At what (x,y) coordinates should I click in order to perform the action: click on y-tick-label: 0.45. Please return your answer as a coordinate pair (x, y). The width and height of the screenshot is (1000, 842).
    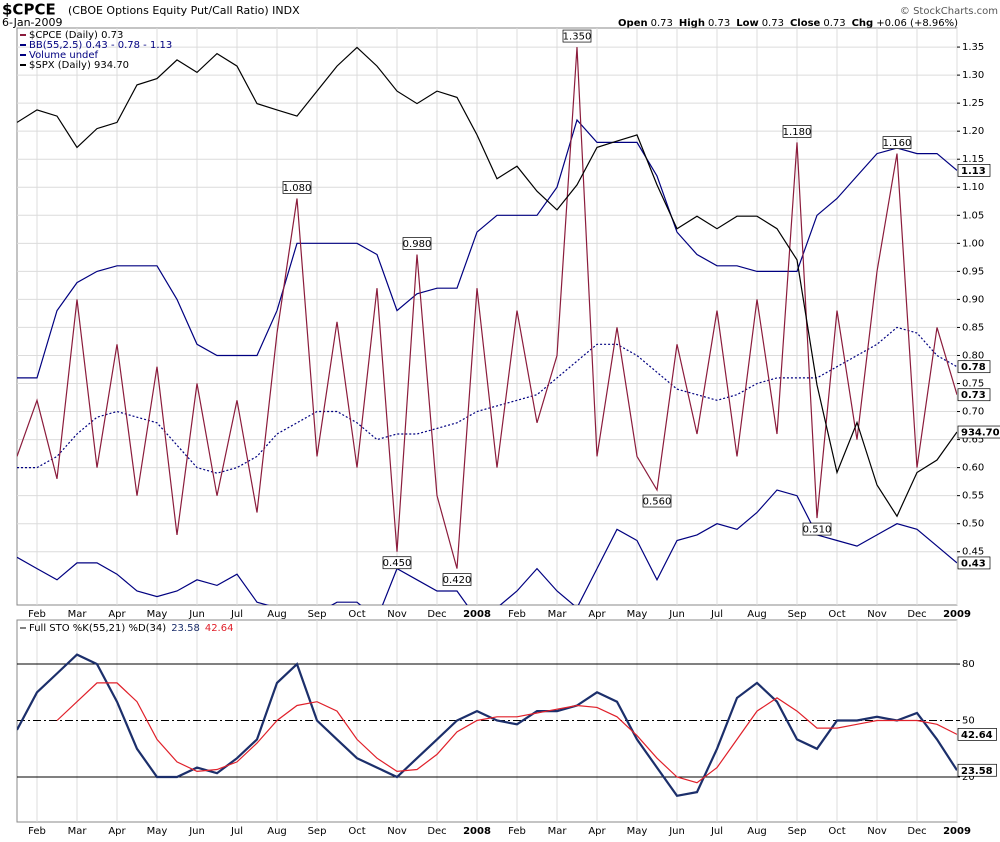
    Looking at the image, I should click on (973, 552).